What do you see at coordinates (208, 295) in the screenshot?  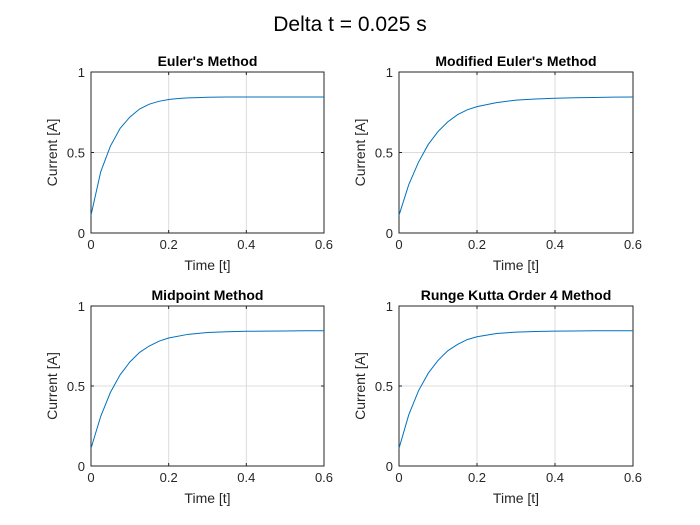 I see `subplot-title: Midpoint Method` at bounding box center [208, 295].